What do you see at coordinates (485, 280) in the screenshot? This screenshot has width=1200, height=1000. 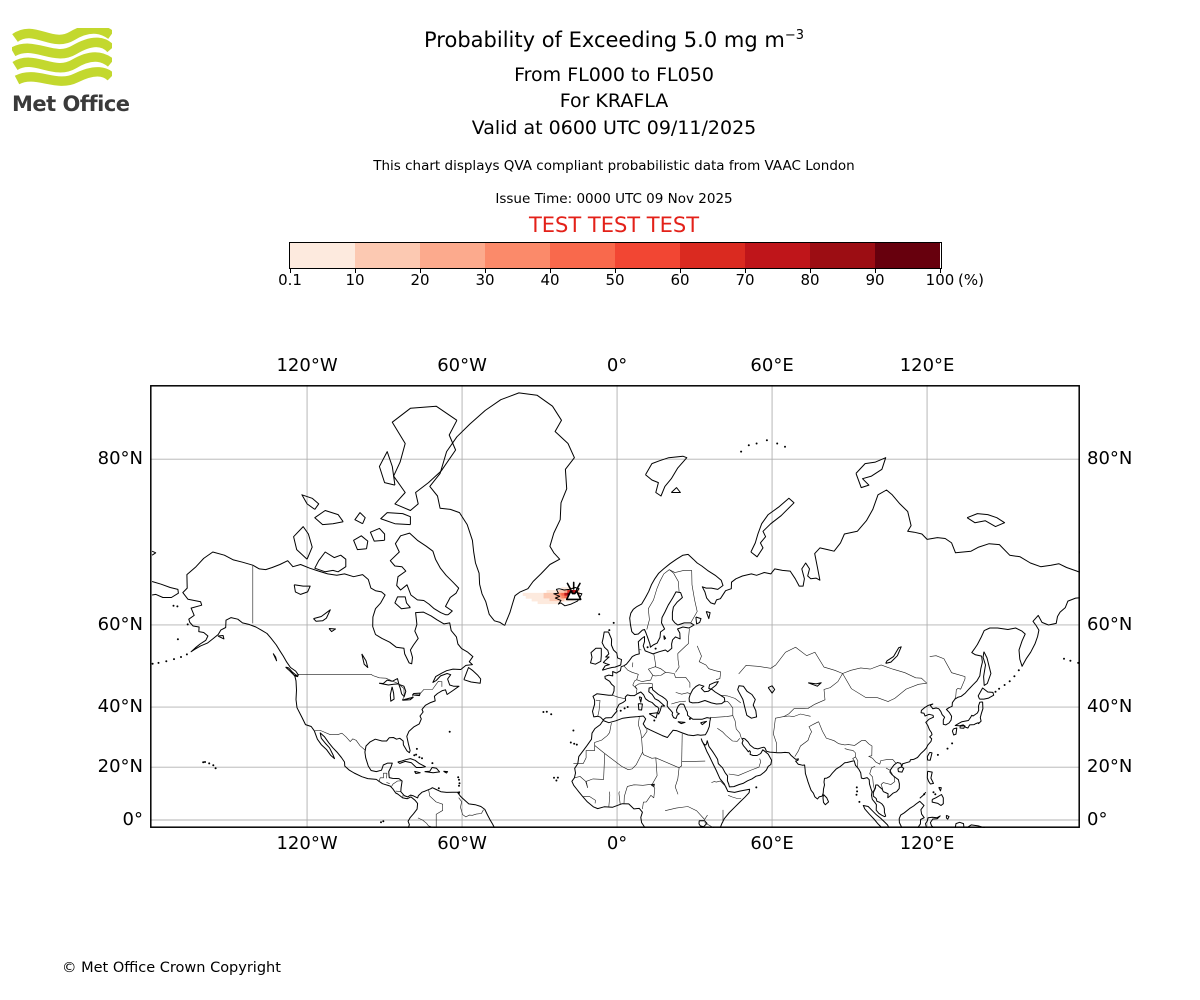 I see `colorbar-tick-label: 30` at bounding box center [485, 280].